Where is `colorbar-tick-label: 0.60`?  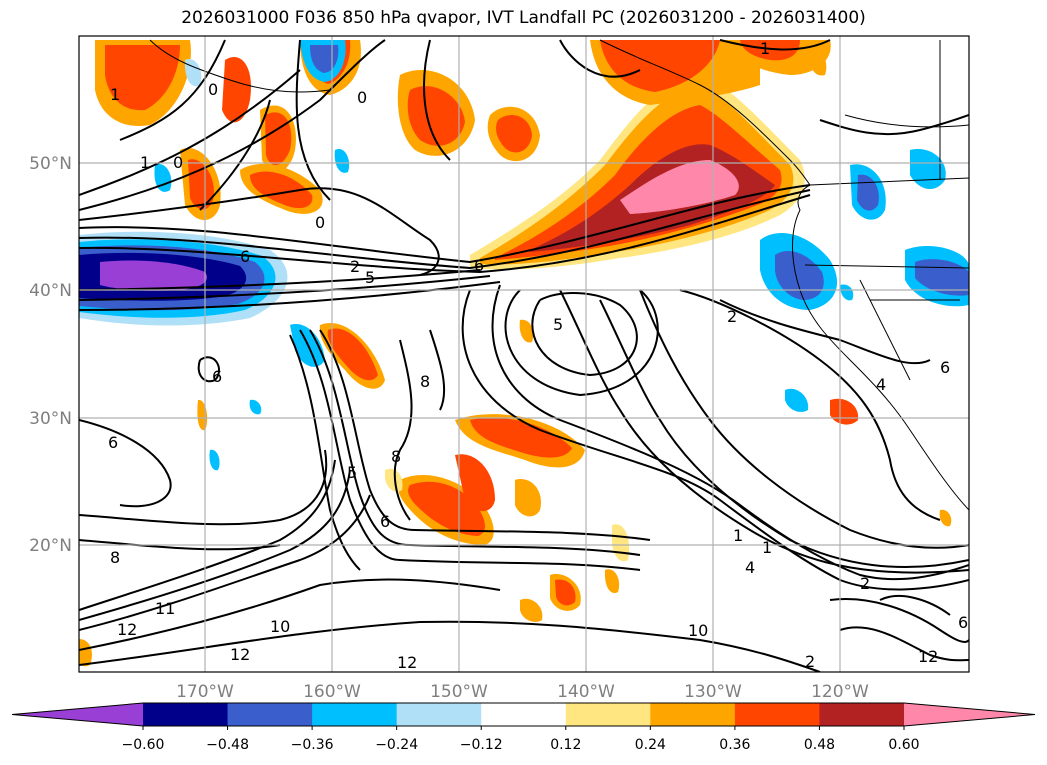
colorbar-tick-label: 0.60 is located at coordinates (903, 745).